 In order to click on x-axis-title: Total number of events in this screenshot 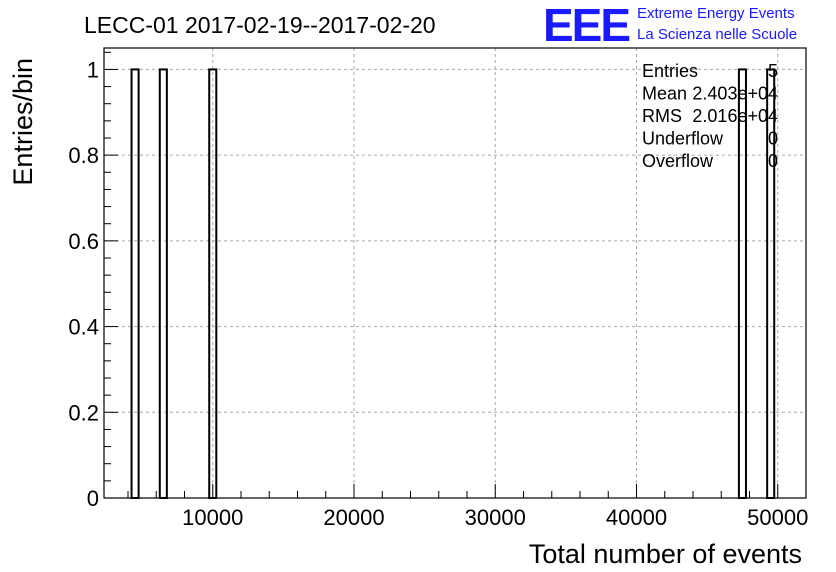, I will do `click(665, 554)`.